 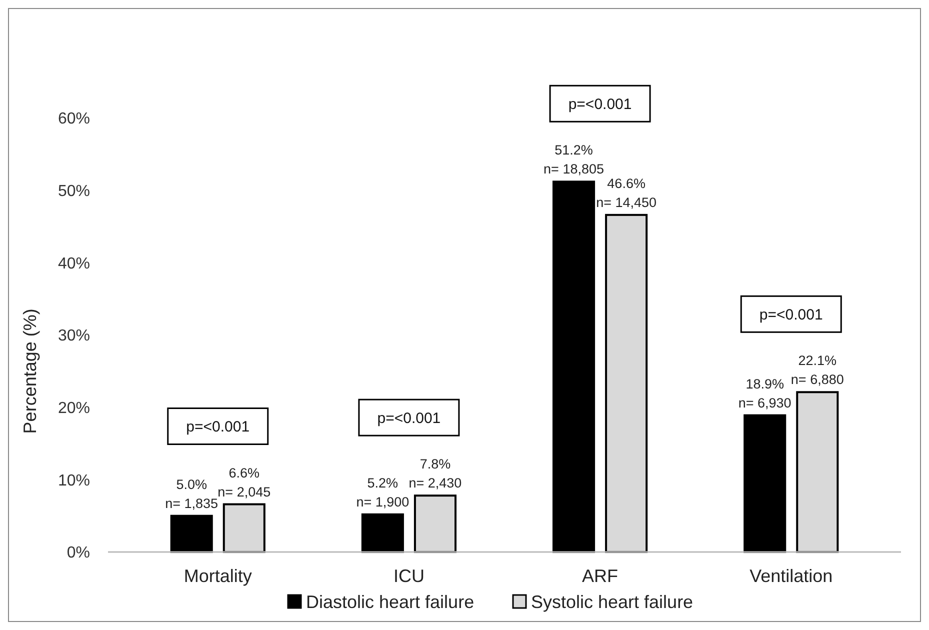 I want to click on x-tick-label: Mortality, so click(x=218, y=576).